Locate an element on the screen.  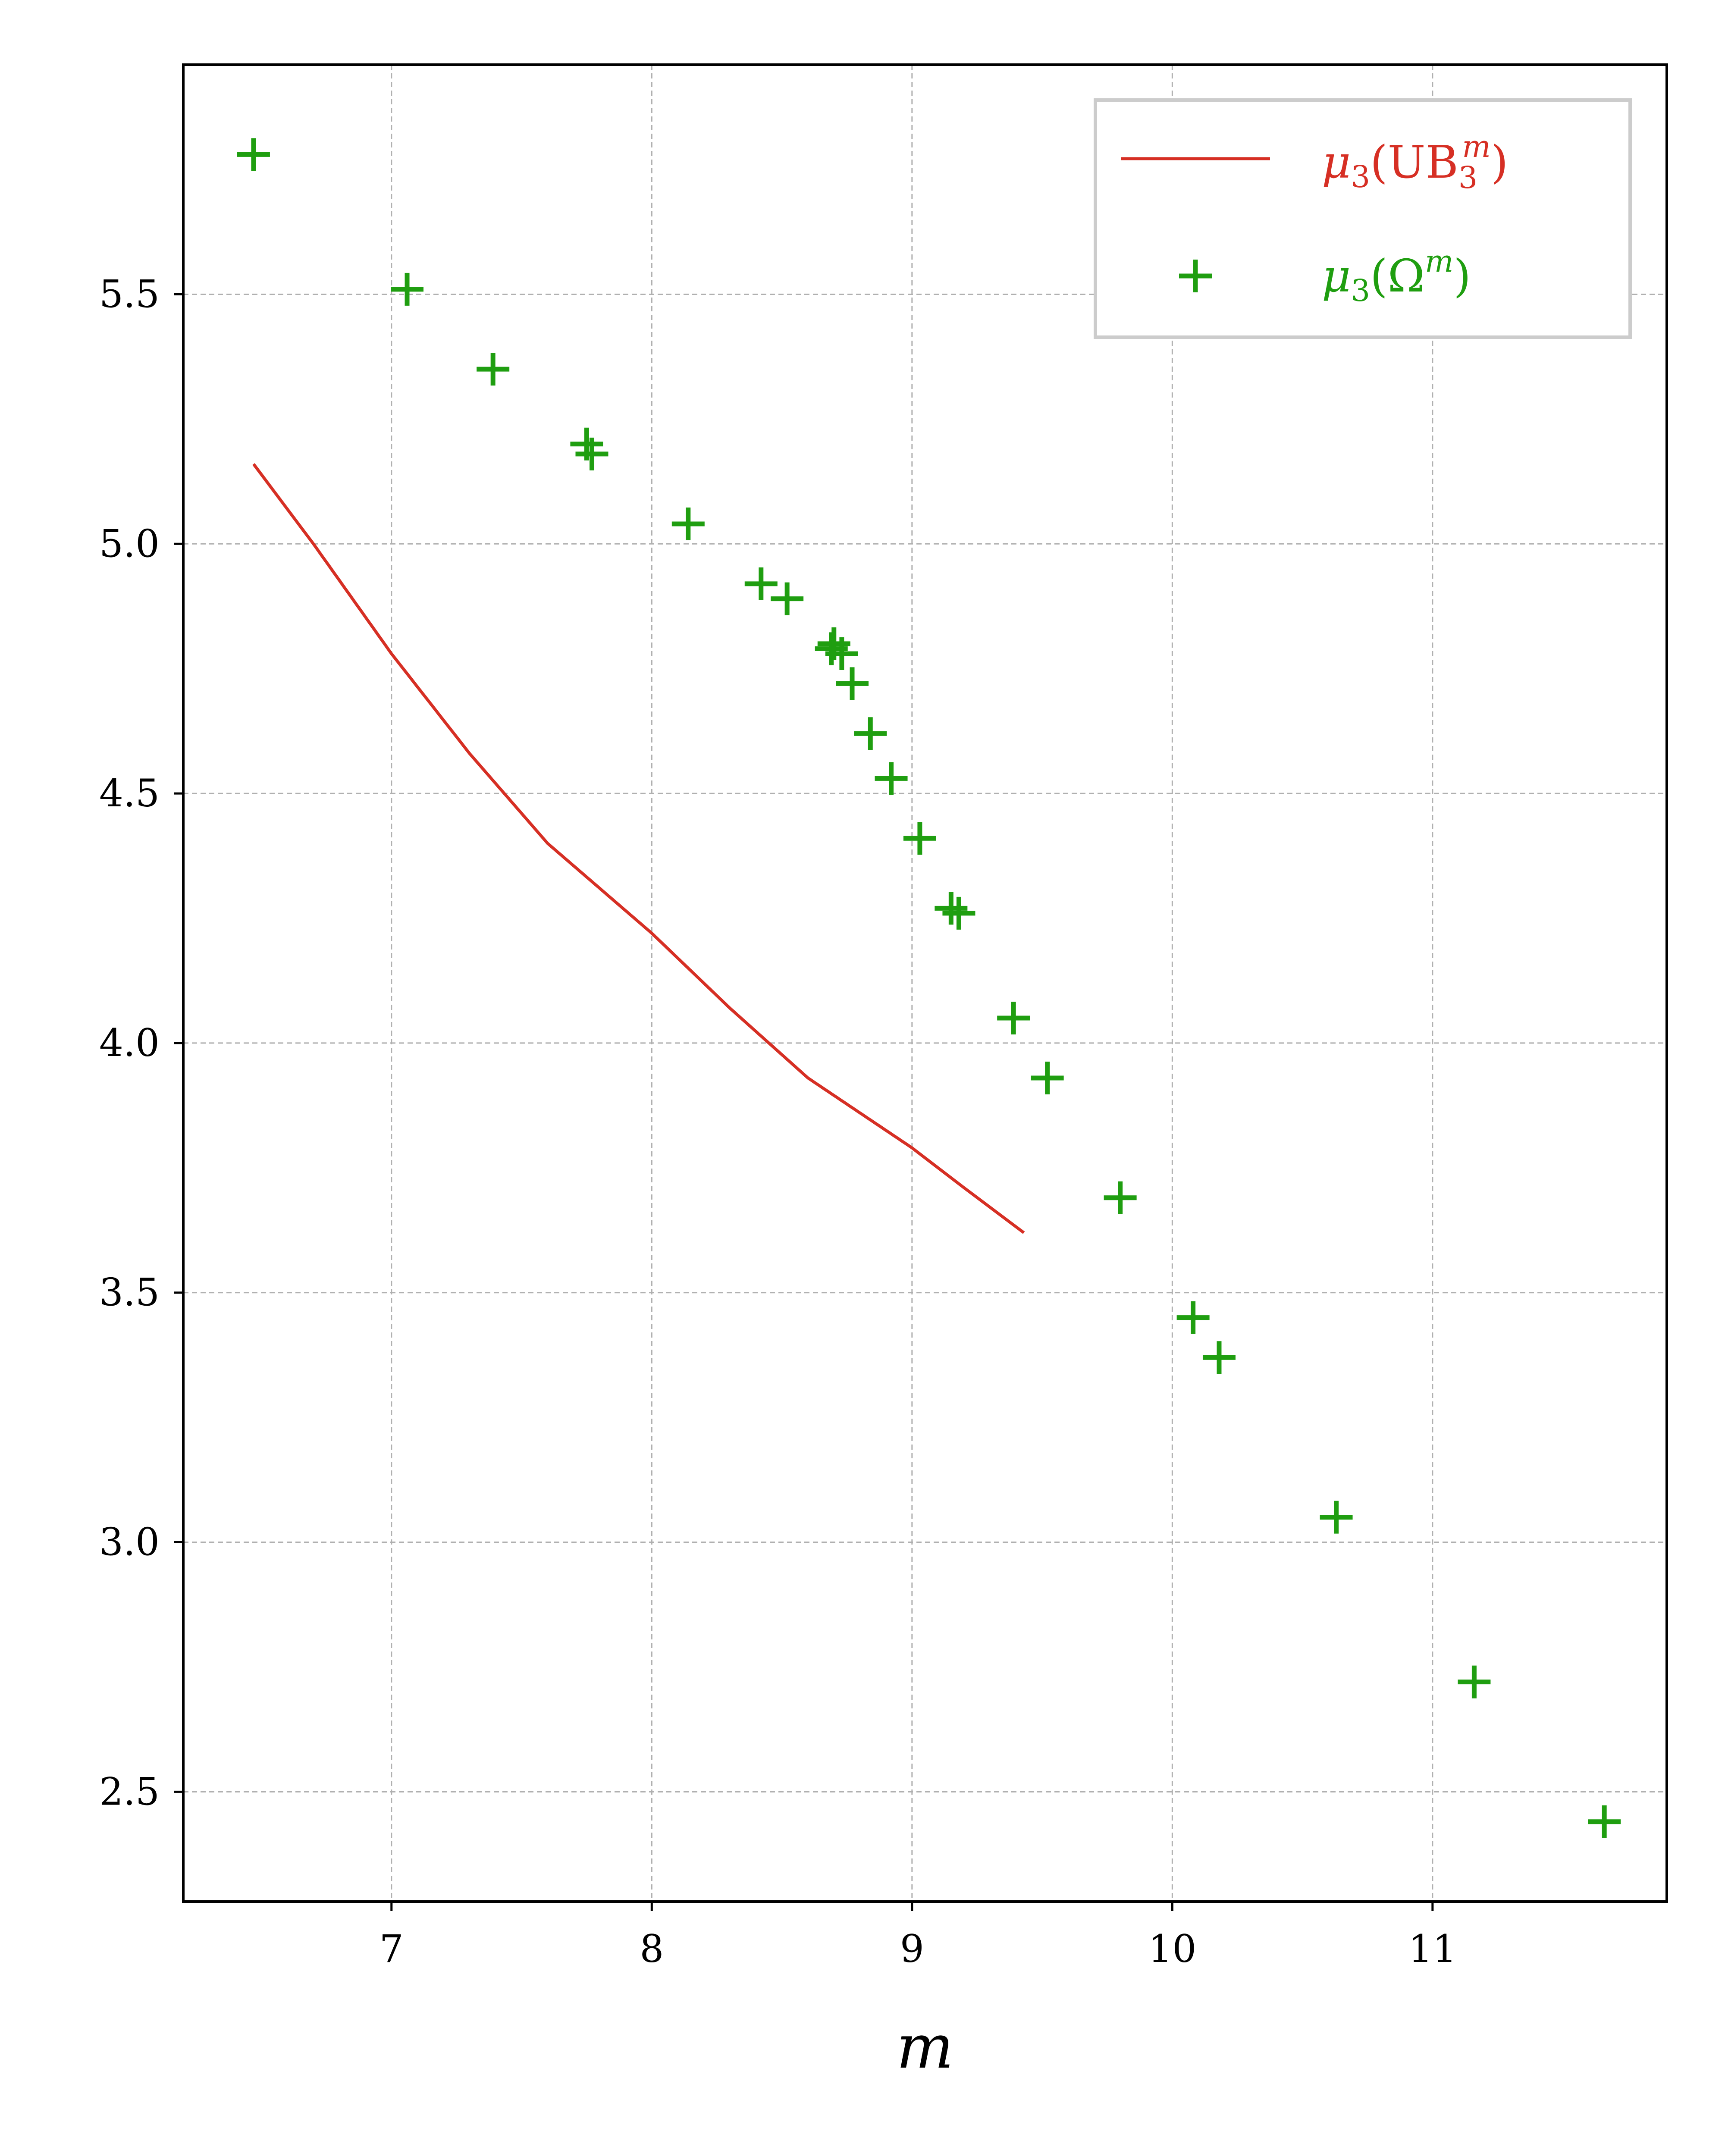
legend-box is located at coordinates (1363, 218).